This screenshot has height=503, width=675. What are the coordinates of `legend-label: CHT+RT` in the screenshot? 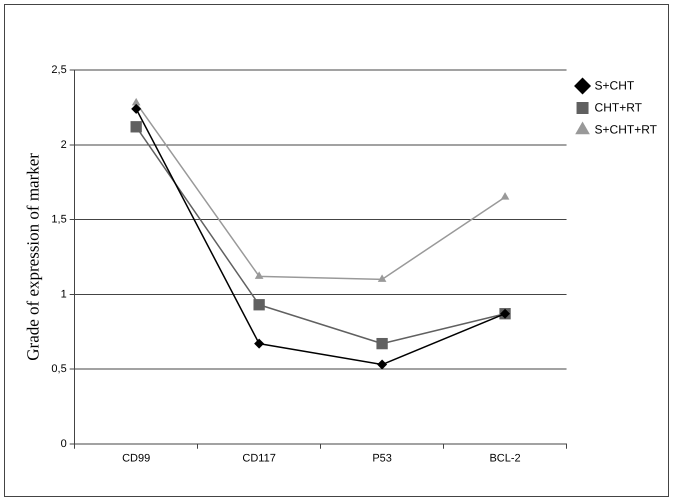 It's located at (618, 107).